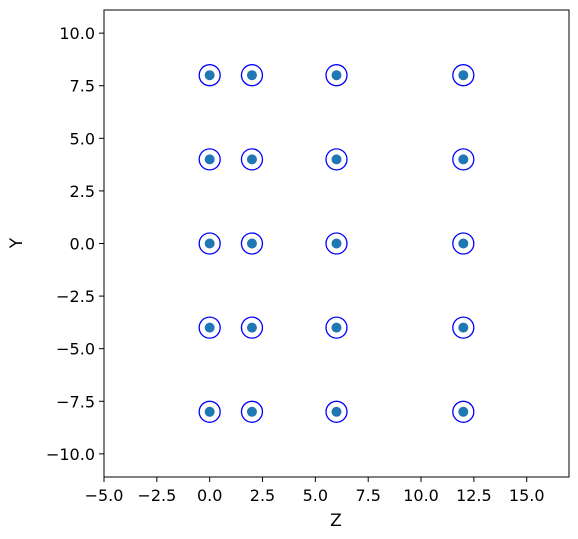  I want to click on x-tick-label: 2.5, so click(262, 495).